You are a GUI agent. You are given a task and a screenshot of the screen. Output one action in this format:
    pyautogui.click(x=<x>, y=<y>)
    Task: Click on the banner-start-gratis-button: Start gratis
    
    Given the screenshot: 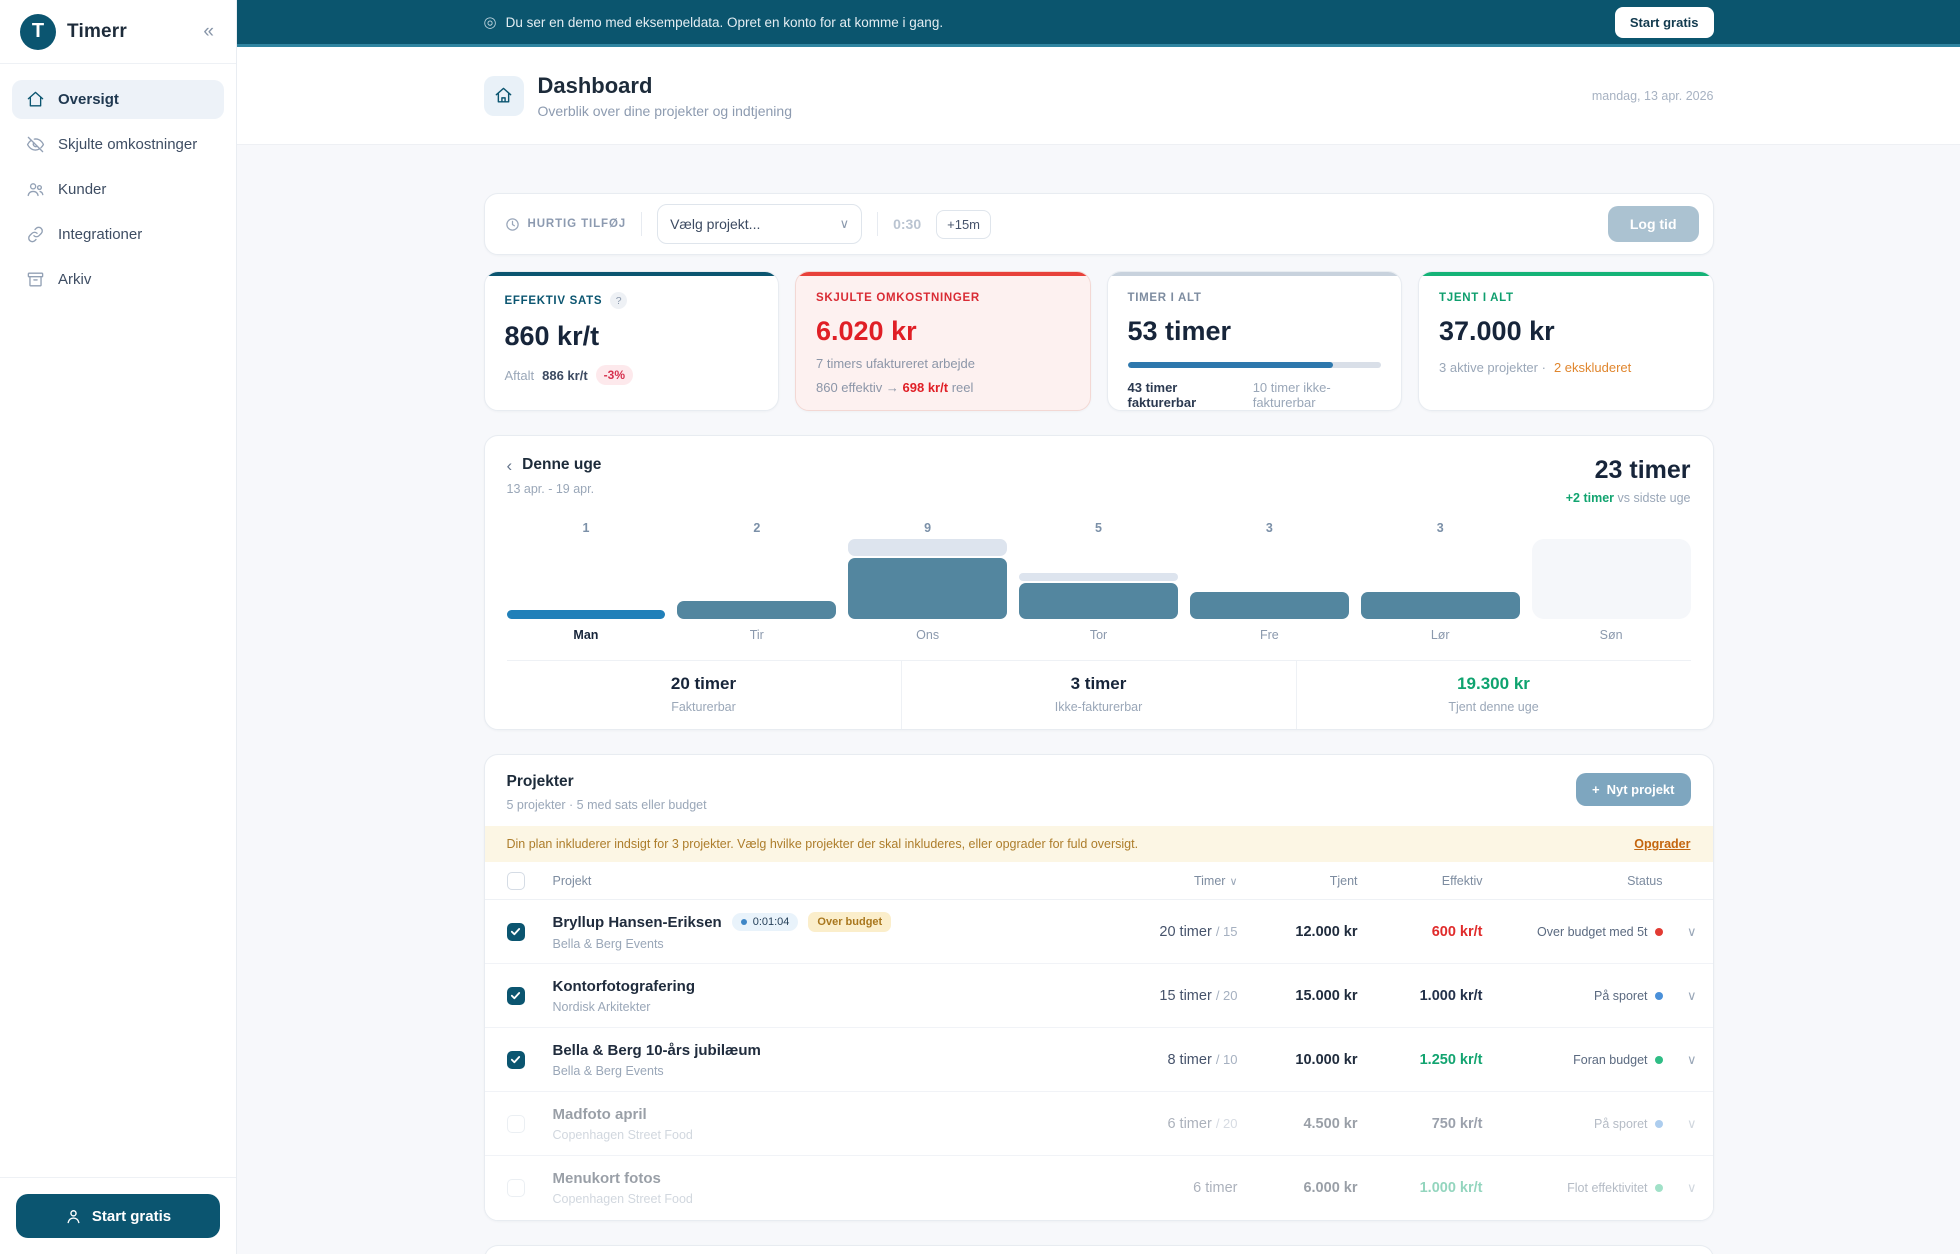 What is the action you would take?
    pyautogui.click(x=1664, y=22)
    